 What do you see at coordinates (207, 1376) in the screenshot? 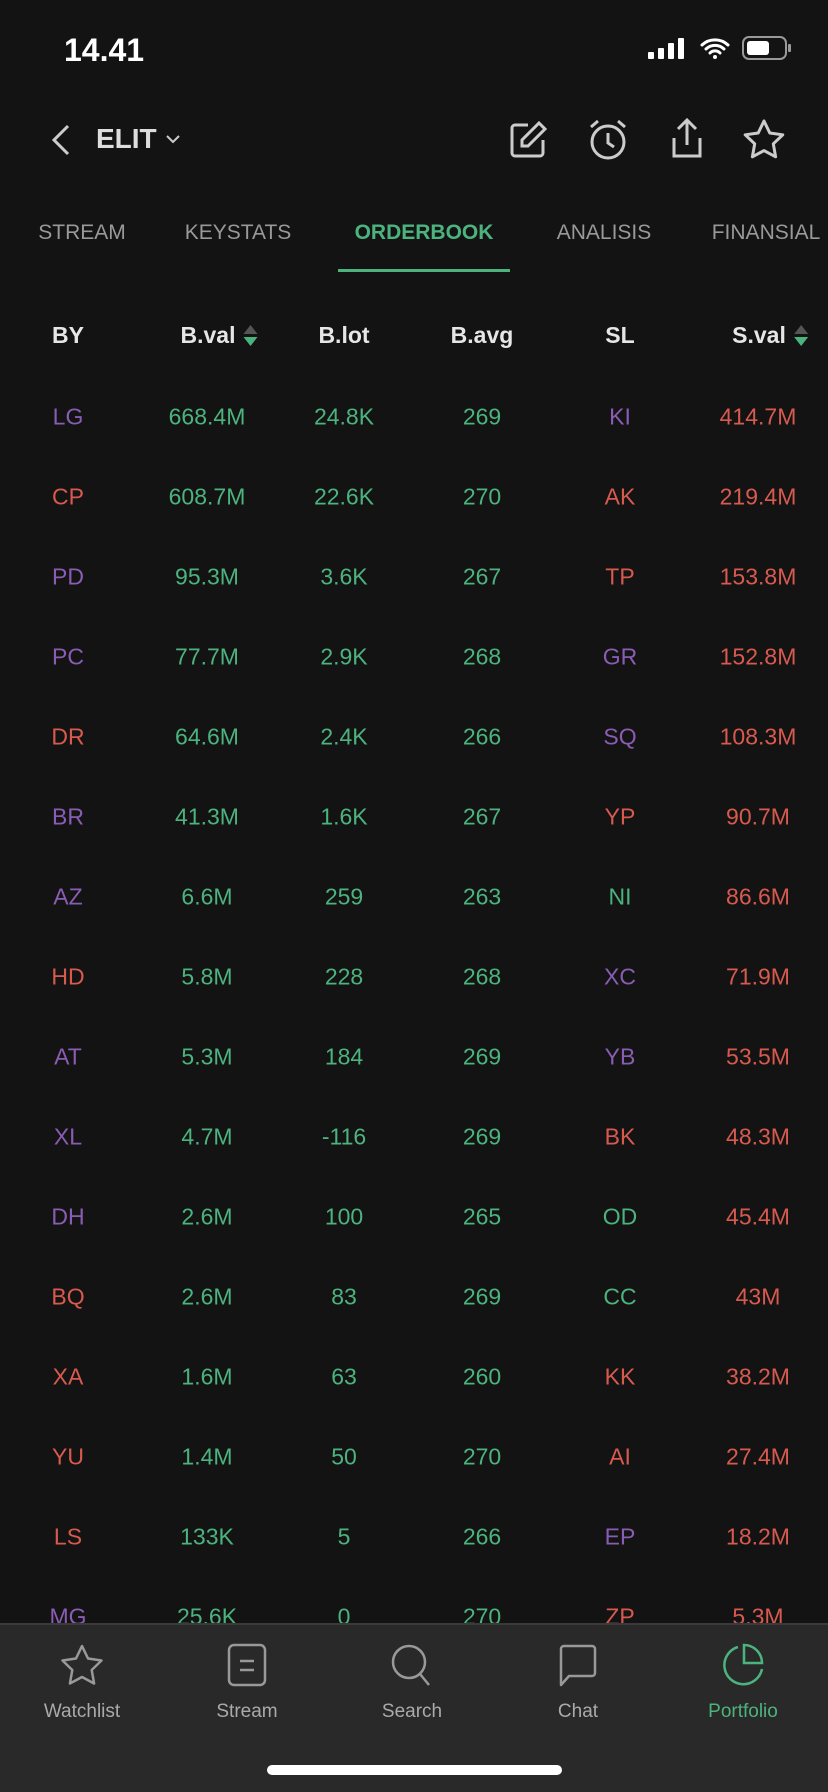
I see `buy-value: 1.6M` at bounding box center [207, 1376].